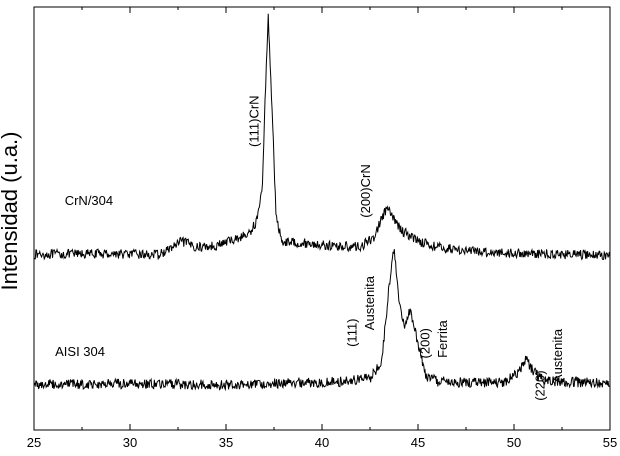 The image size is (620, 456). What do you see at coordinates (365, 190) in the screenshot?
I see `peak-annotation: (200)CrN` at bounding box center [365, 190].